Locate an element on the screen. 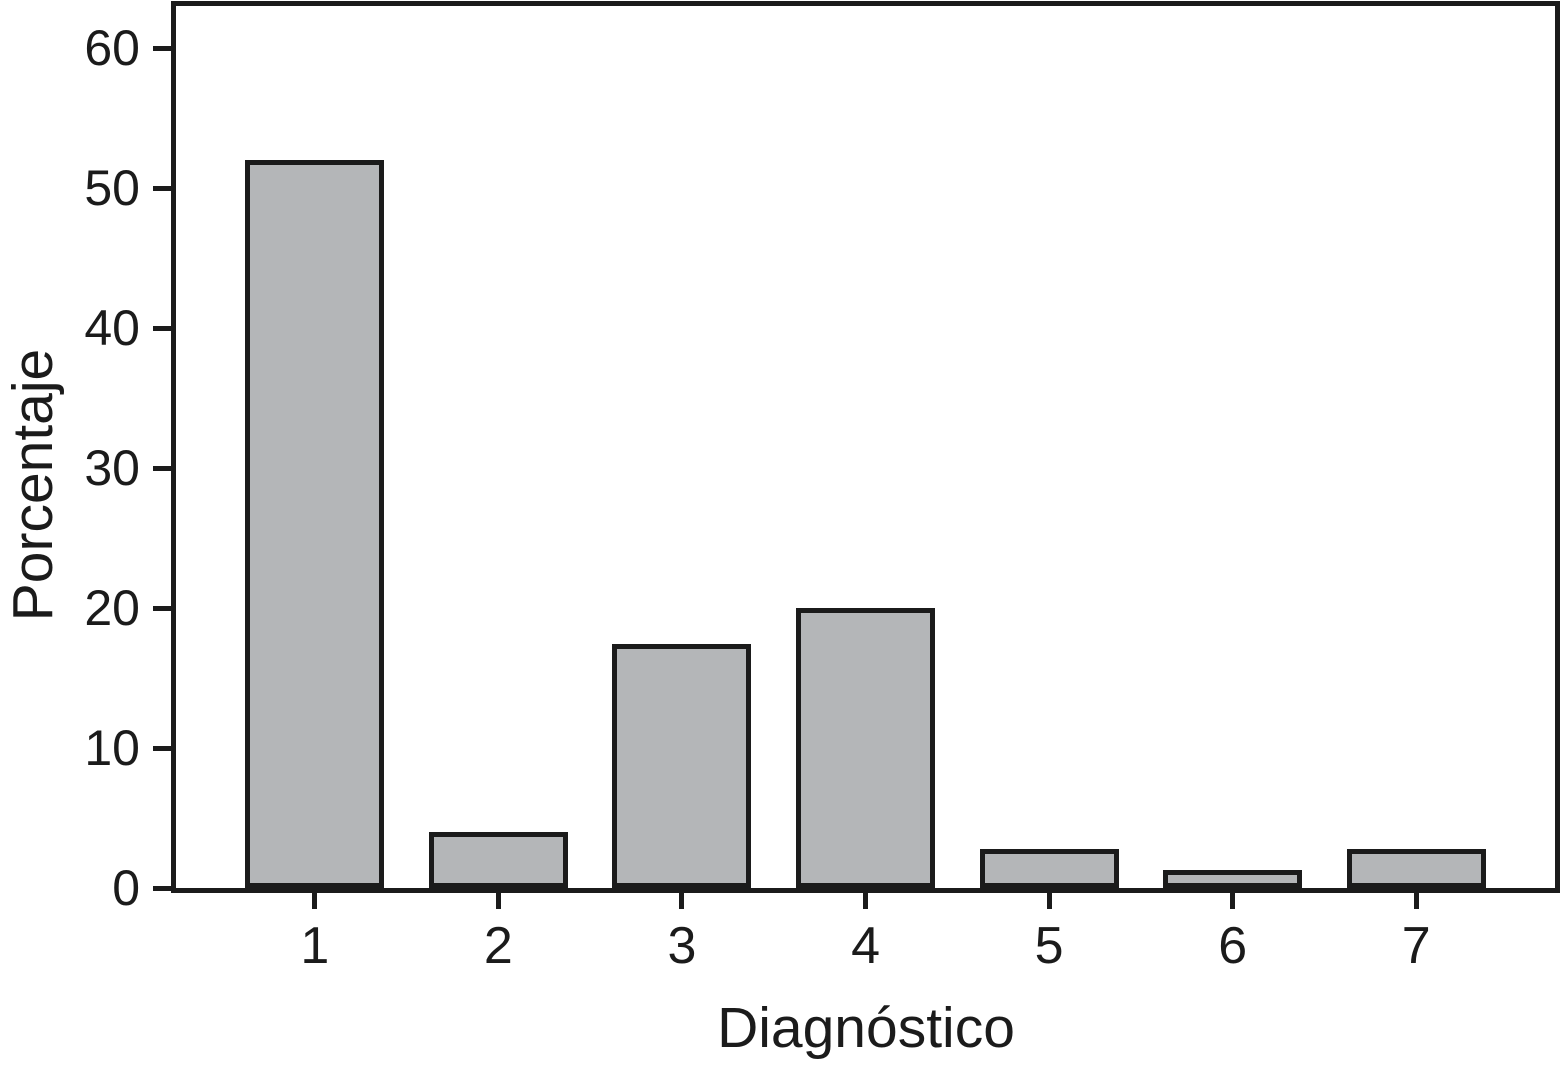  y-axis-tick-labels: 0 10 20 30 40 50 60 is located at coordinates (70, 459).